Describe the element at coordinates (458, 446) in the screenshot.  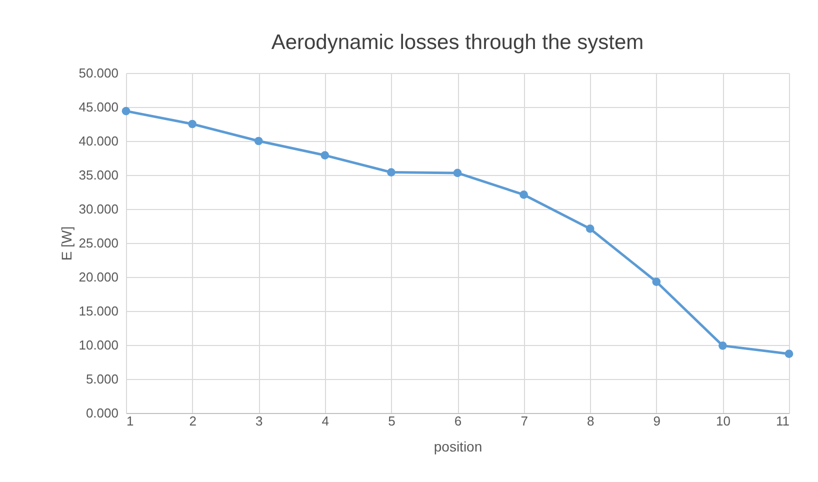
I see `x-axis-title: position` at that location.